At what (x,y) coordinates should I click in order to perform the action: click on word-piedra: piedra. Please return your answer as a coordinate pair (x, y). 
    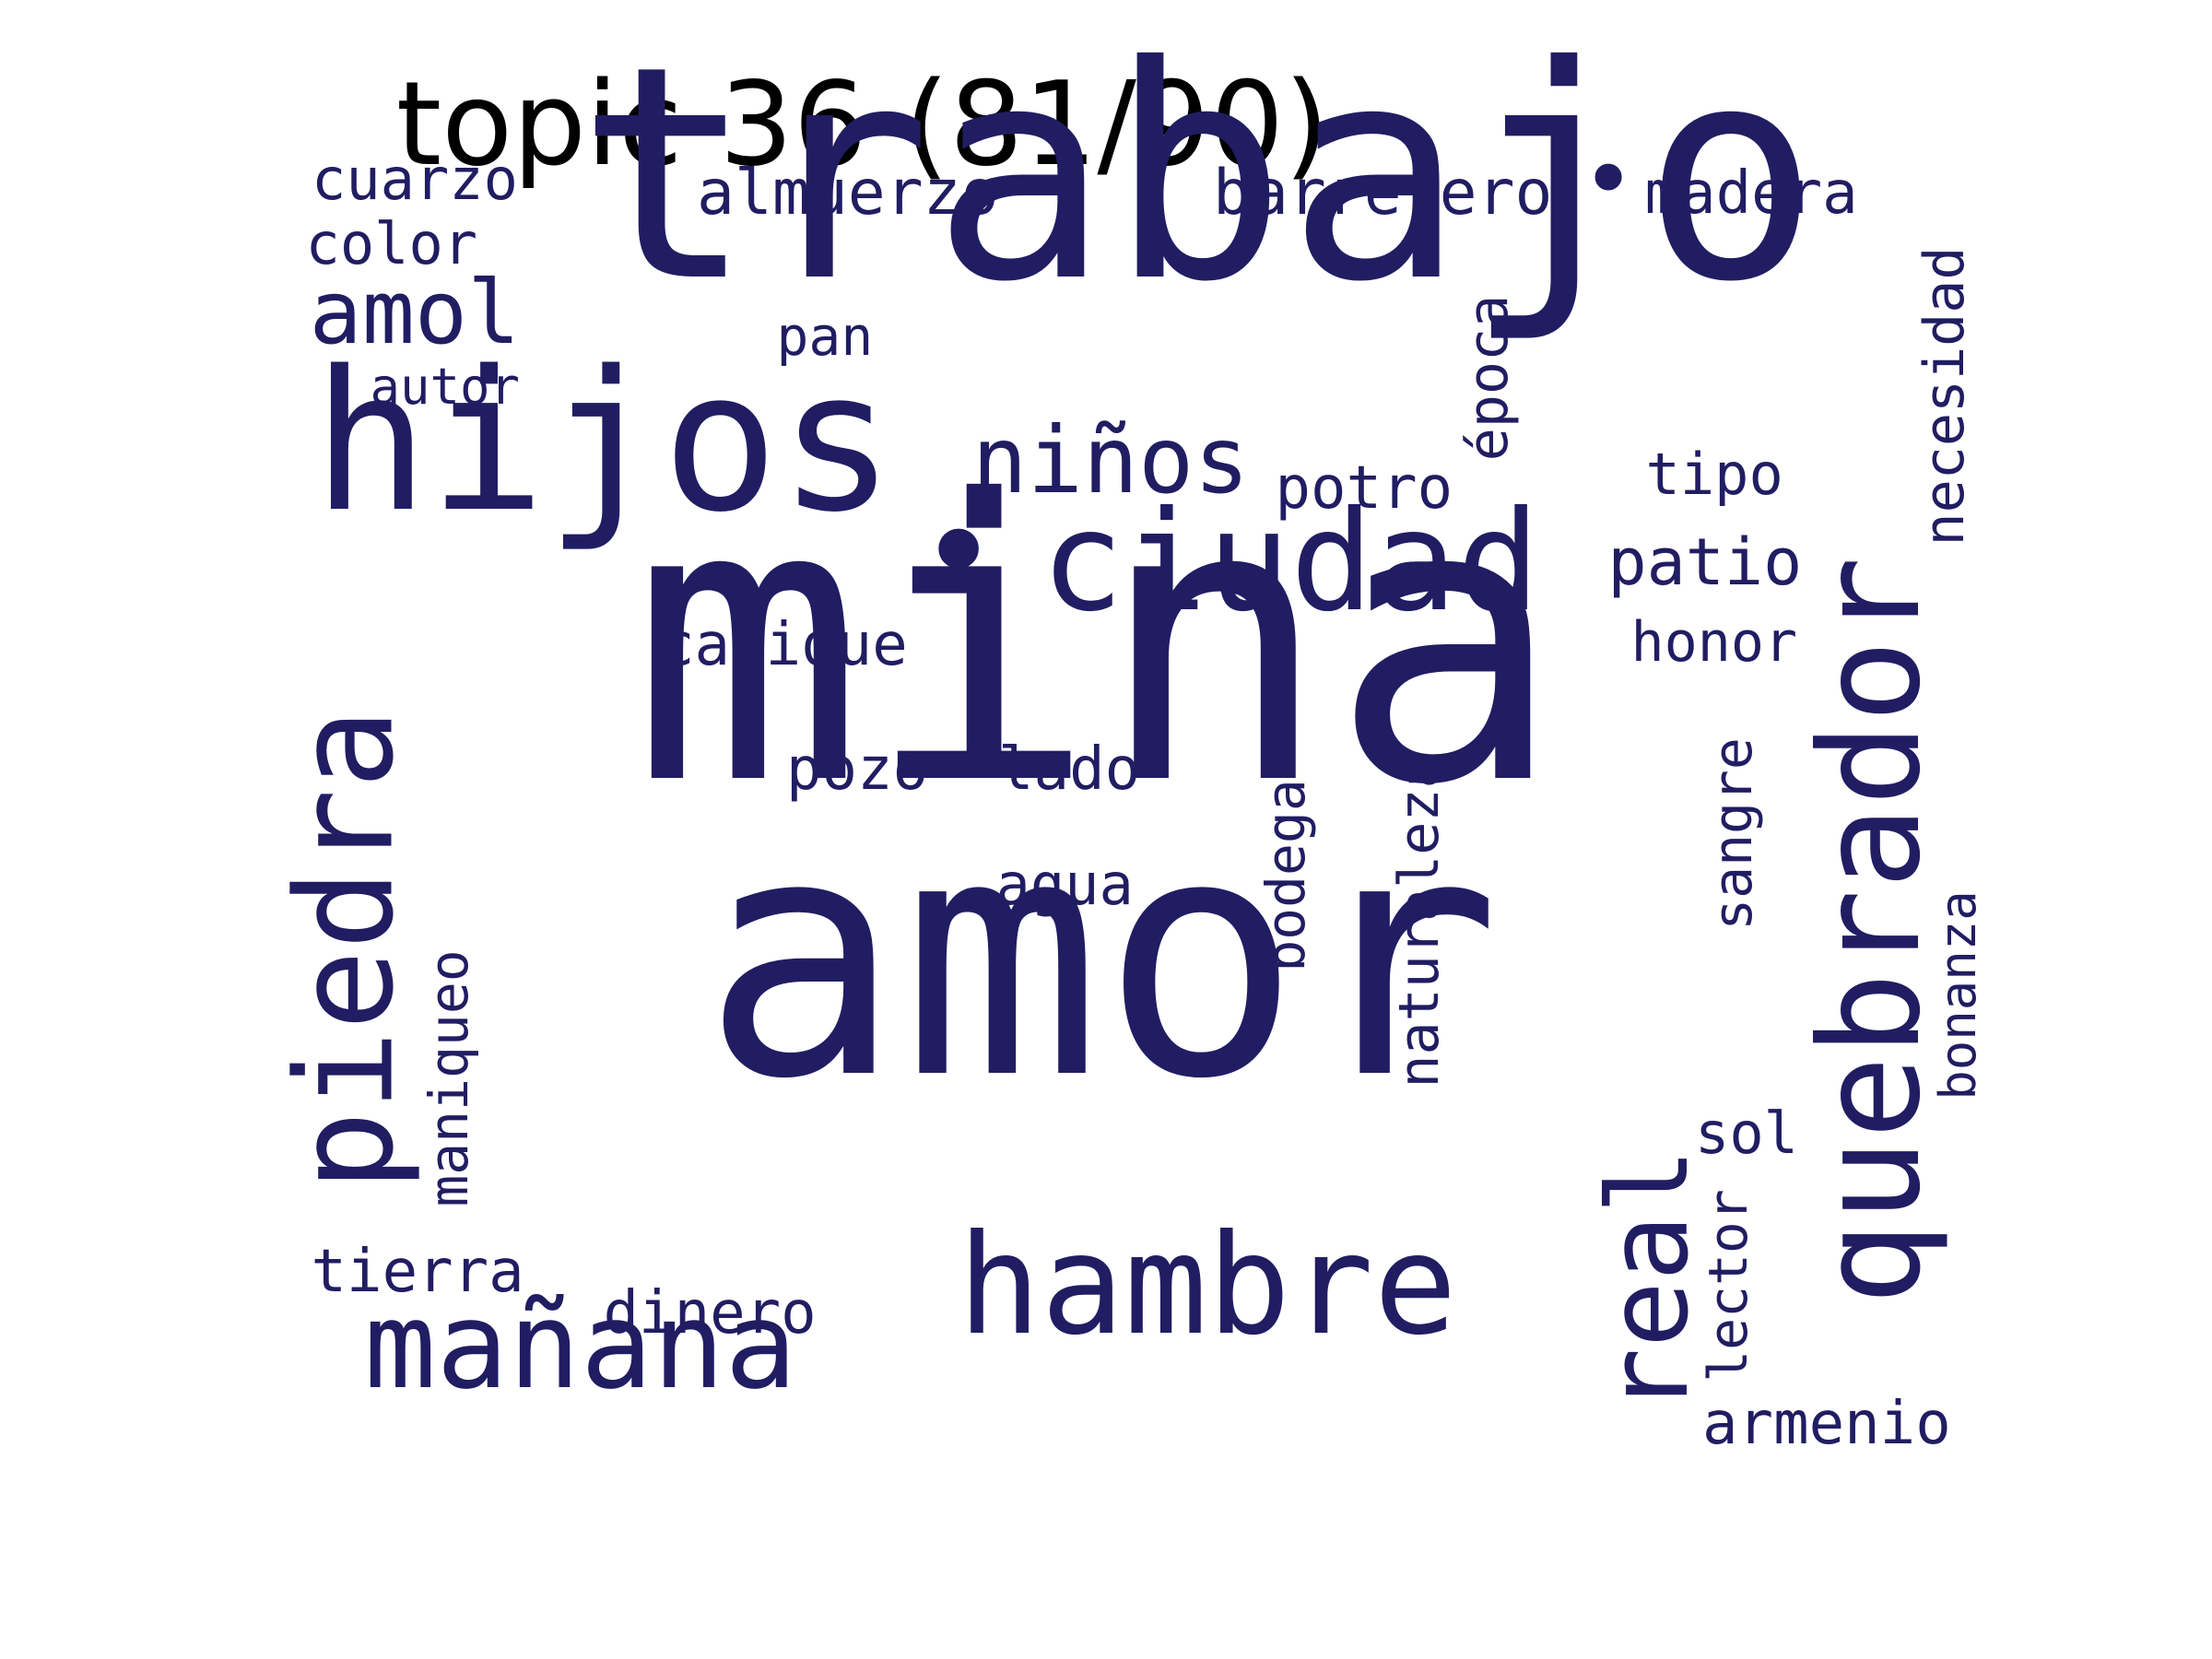
    Looking at the image, I should click on (345, 949).